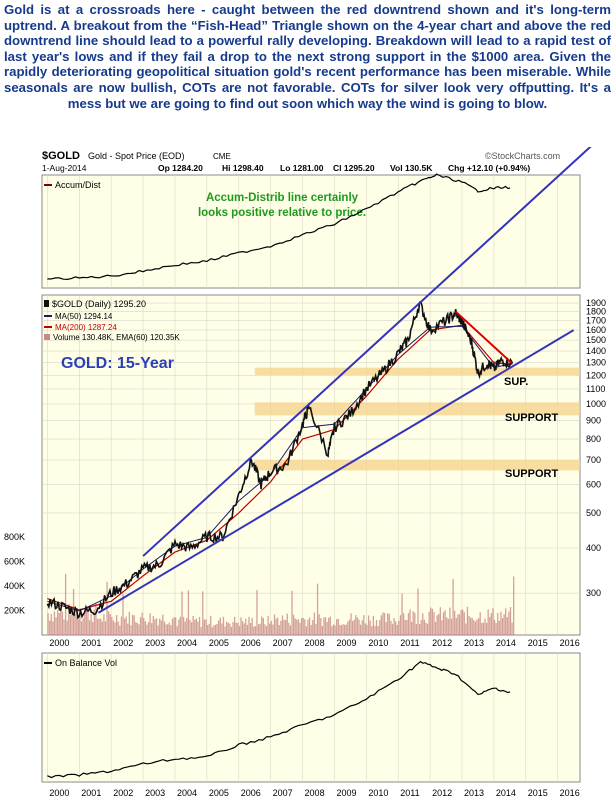 Image resolution: width=615 pixels, height=801 pixels. I want to click on volume-tick-label: 800K, so click(14, 537).